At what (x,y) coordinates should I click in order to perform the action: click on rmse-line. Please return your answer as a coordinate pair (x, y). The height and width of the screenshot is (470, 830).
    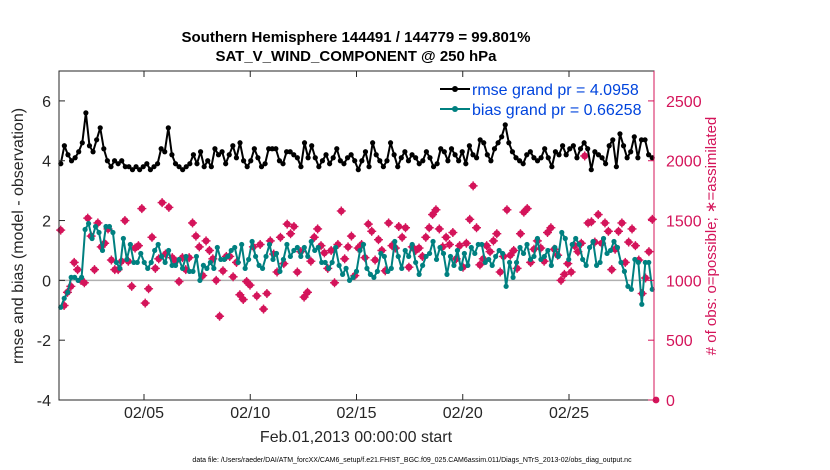
    Looking at the image, I should click on (356, 141).